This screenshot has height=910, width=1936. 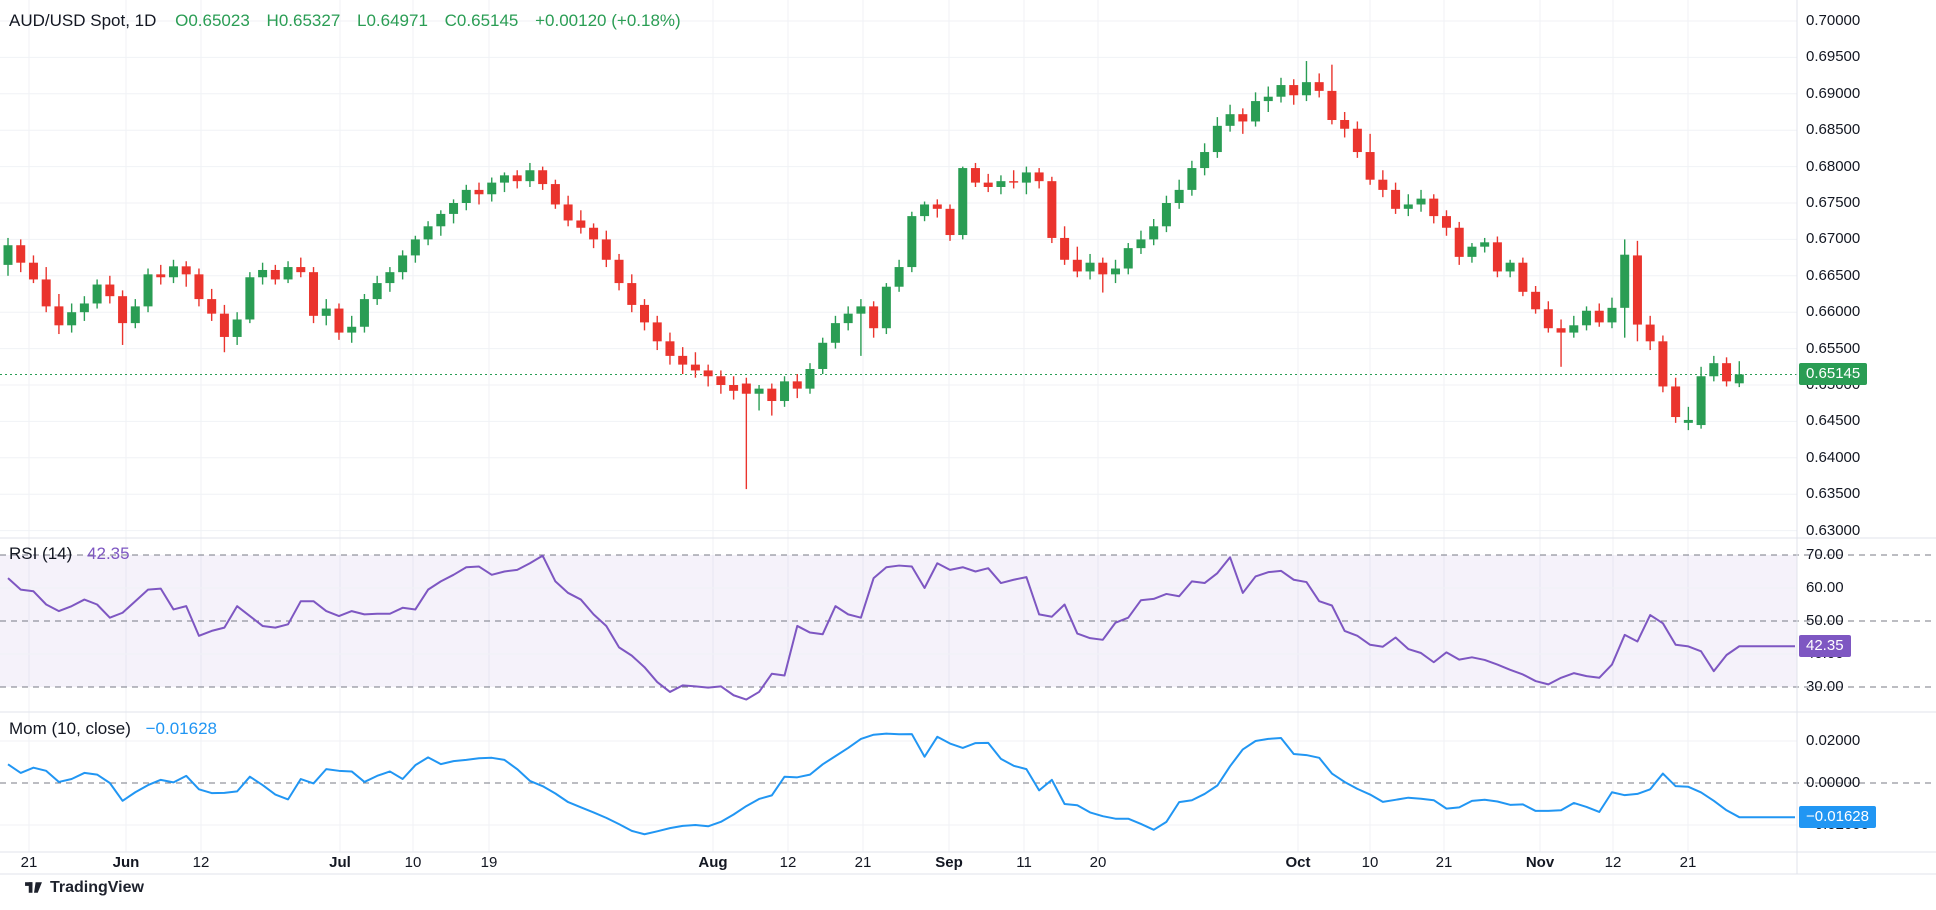 I want to click on ohlc-close: C0.65145, so click(x=481, y=20).